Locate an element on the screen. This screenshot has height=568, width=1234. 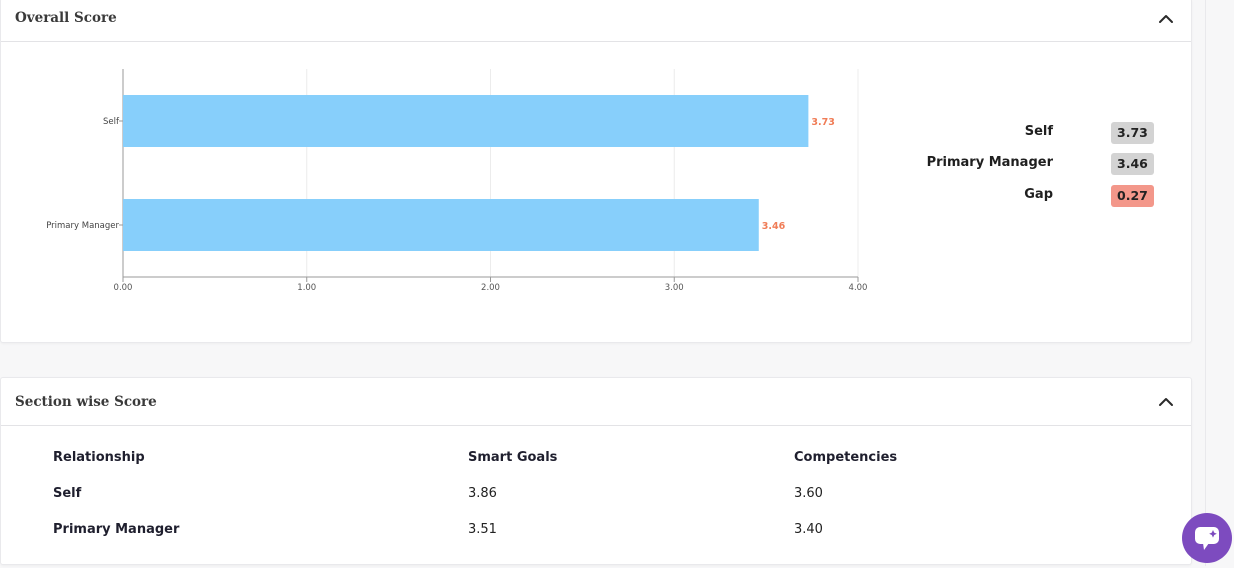
overall-score-header: Overall Score is located at coordinates (596, 21).